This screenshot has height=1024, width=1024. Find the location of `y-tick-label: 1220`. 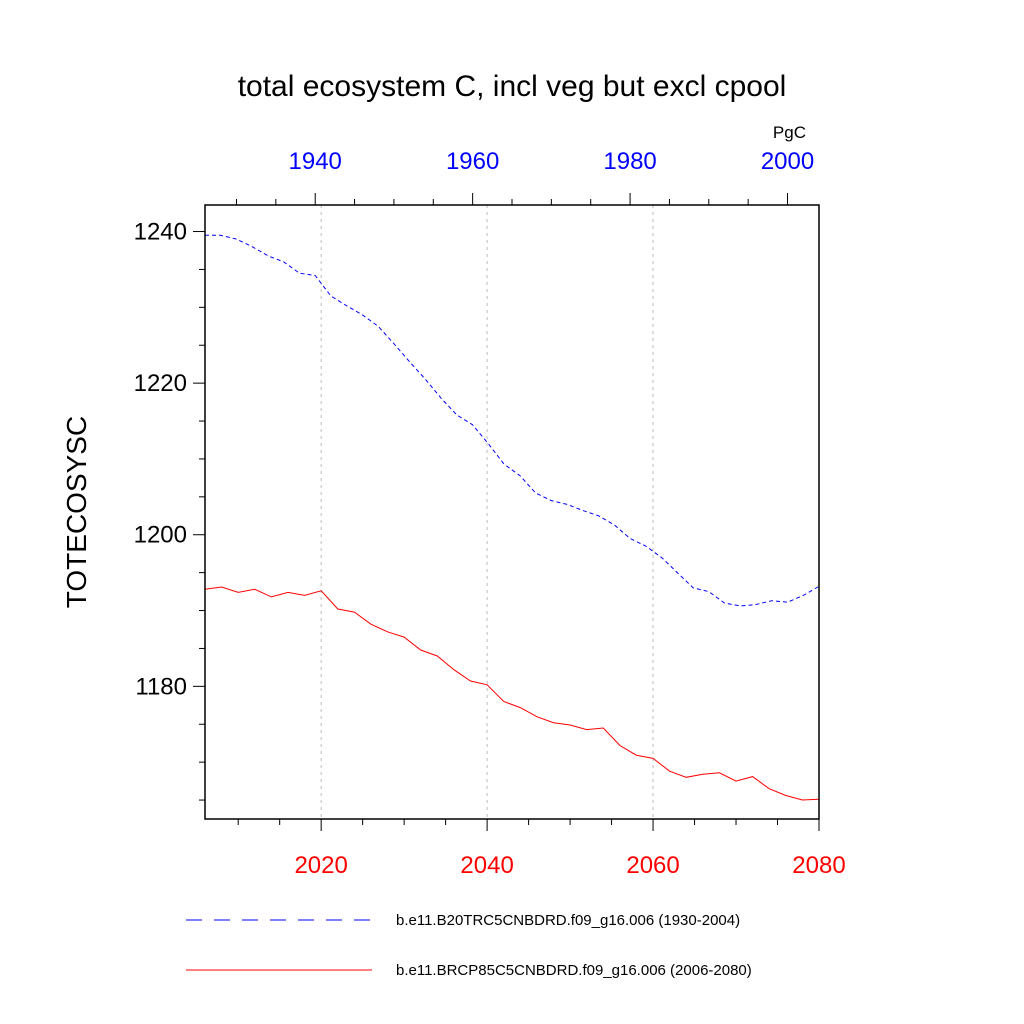

y-tick-label: 1220 is located at coordinates (160, 383).